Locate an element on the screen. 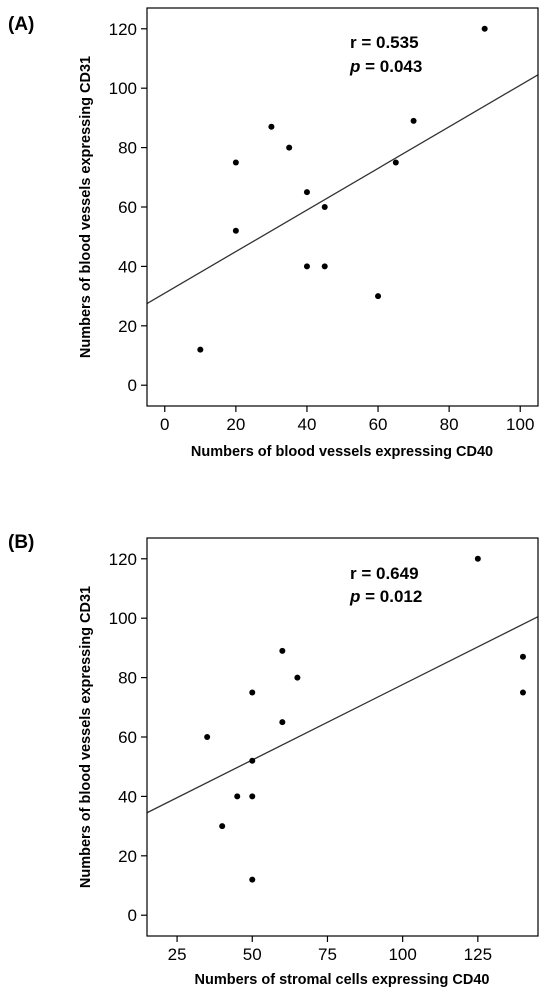 The width and height of the screenshot is (550, 994). panel-b-y-tick-label-2: 40 is located at coordinates (127, 796).